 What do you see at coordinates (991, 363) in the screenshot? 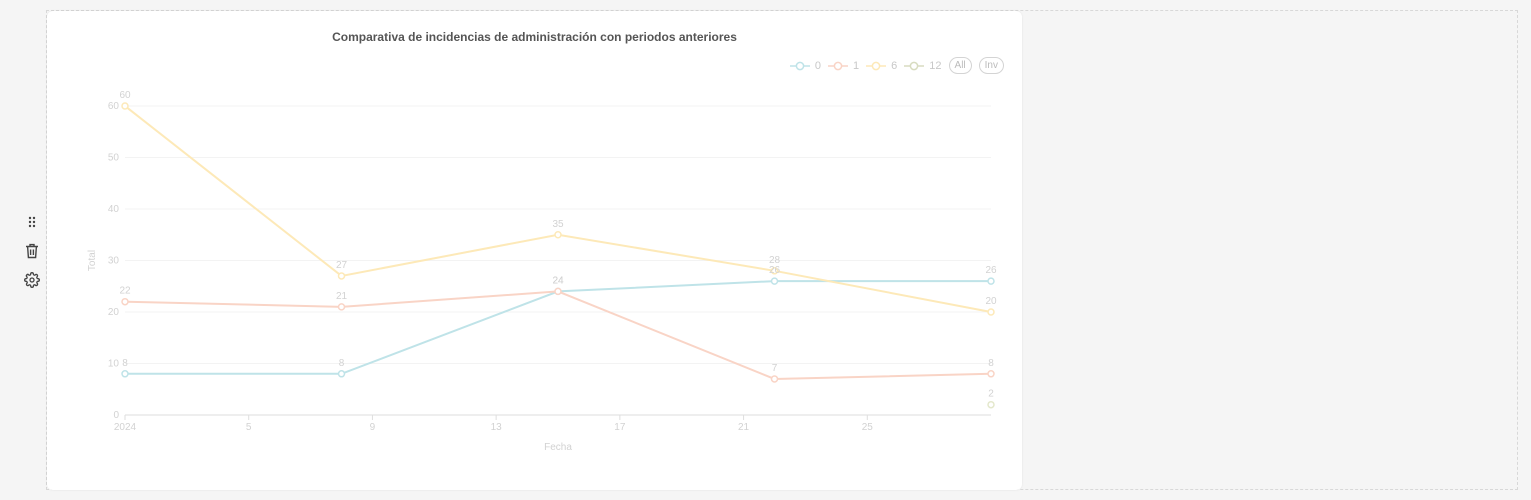
I see `data-label-1: 8` at bounding box center [991, 363].